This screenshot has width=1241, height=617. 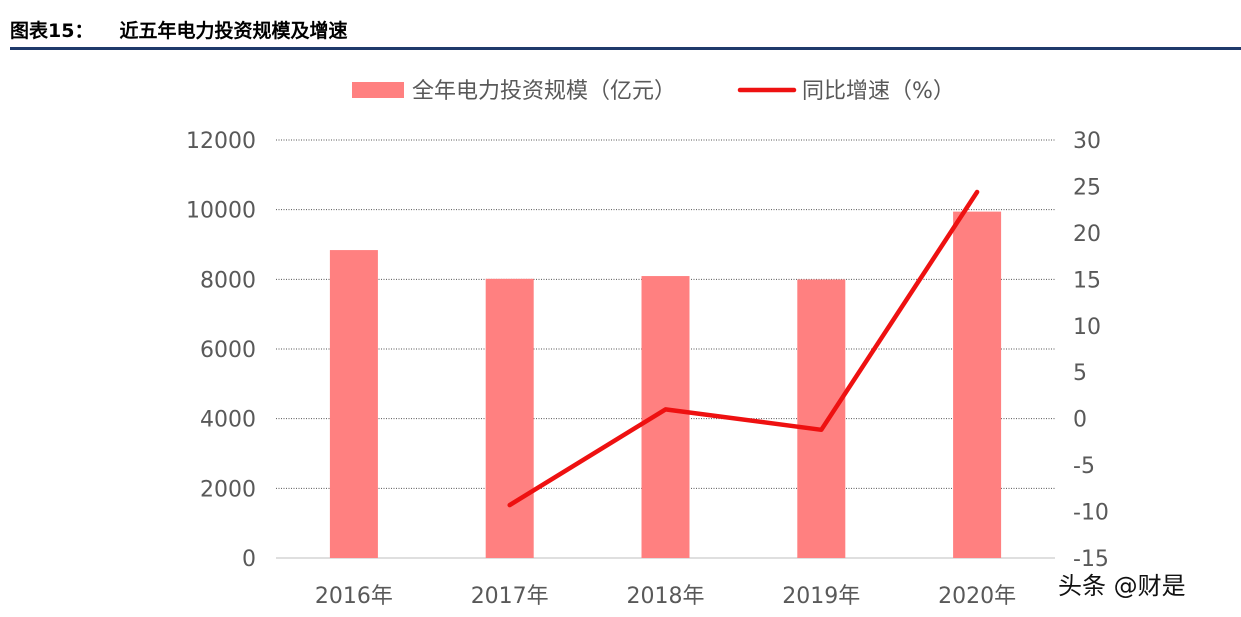 I want to click on figure-title: 图表15： 近五年电力投资规模及增速, so click(x=178, y=29).